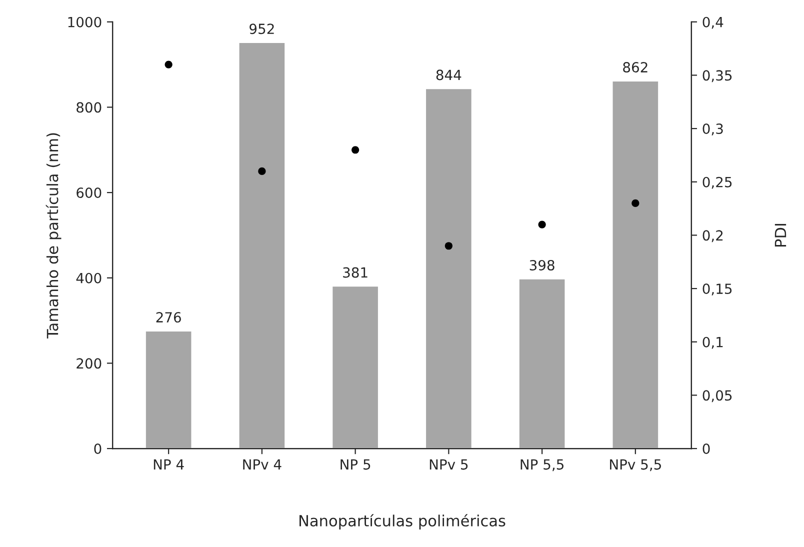 Image resolution: width=804 pixels, height=547 pixels. Describe the element at coordinates (89, 363) in the screenshot. I see `y-tick-label: 200` at that location.